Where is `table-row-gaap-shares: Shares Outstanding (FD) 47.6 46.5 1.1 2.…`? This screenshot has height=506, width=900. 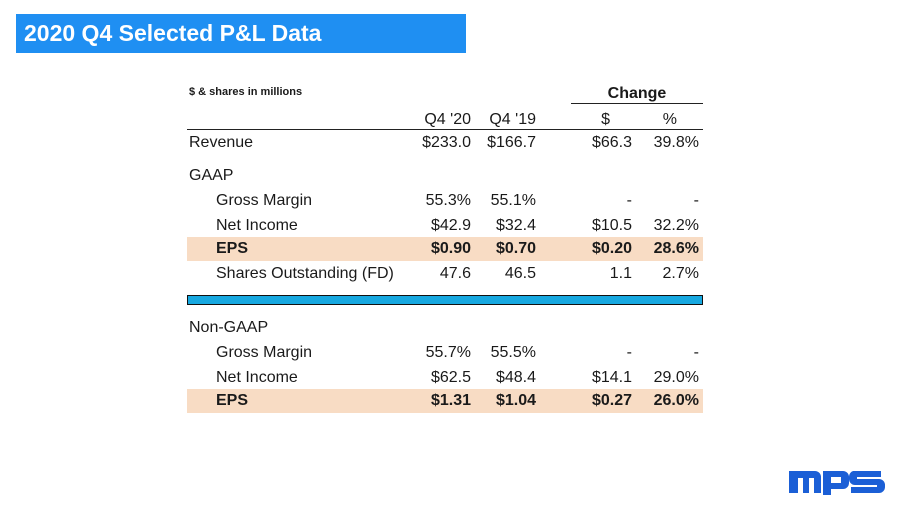
table-row-gaap-shares: Shares Outstanding (FD) 47.6 46.5 1.1 2.… is located at coordinates (445, 274).